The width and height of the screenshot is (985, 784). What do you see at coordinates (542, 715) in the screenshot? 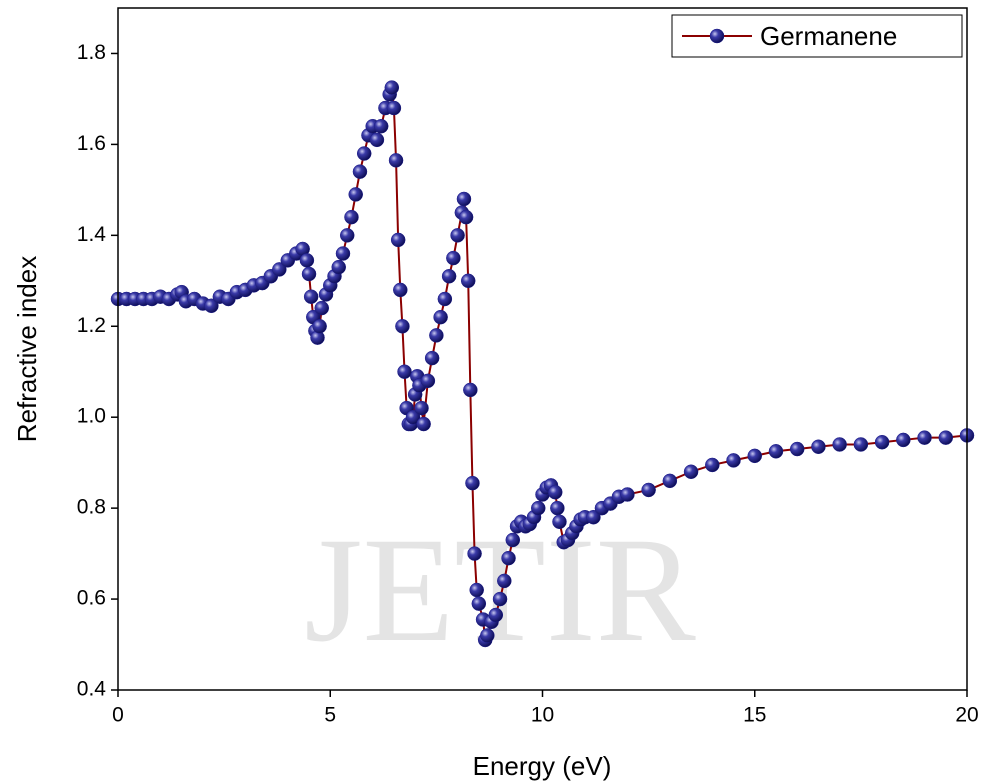
I see `x-tick-label: 10` at bounding box center [542, 715].